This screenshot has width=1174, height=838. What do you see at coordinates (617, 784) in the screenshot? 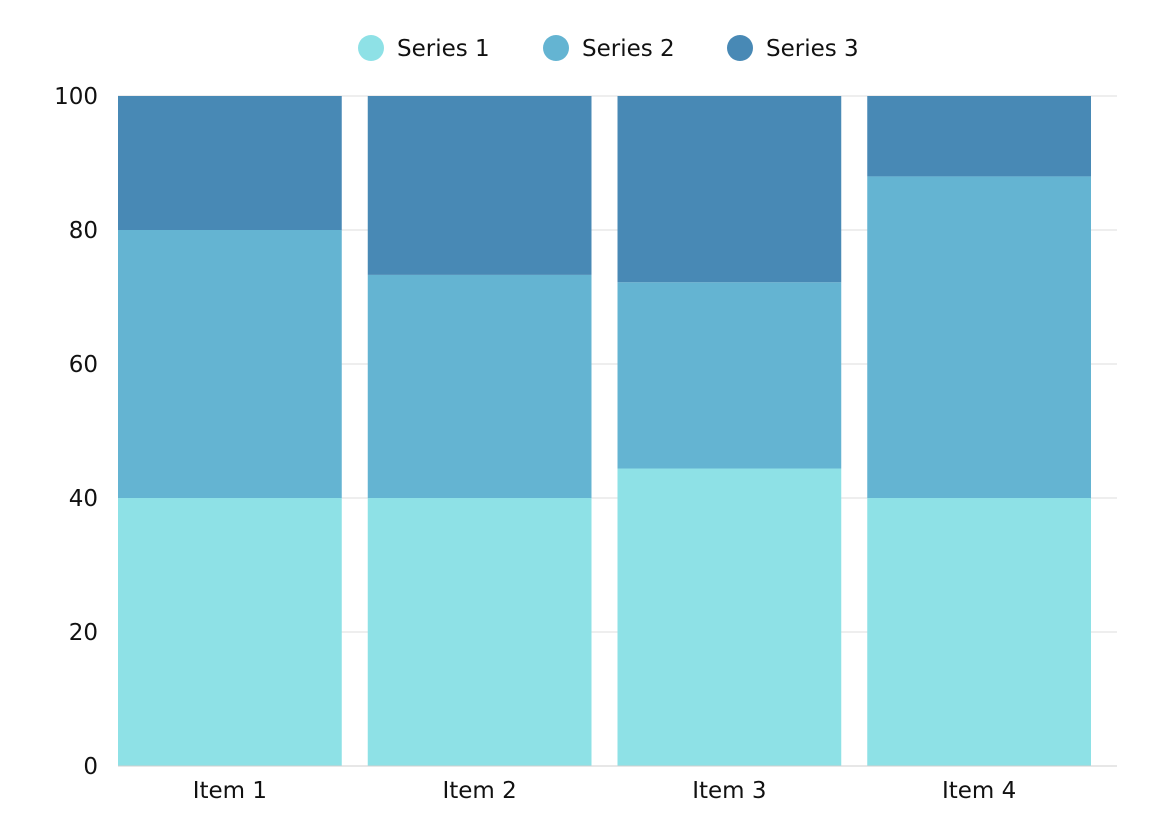
I see `x-axis: Item 1 Item 2 Item 3 Item 4` at bounding box center [617, 784].